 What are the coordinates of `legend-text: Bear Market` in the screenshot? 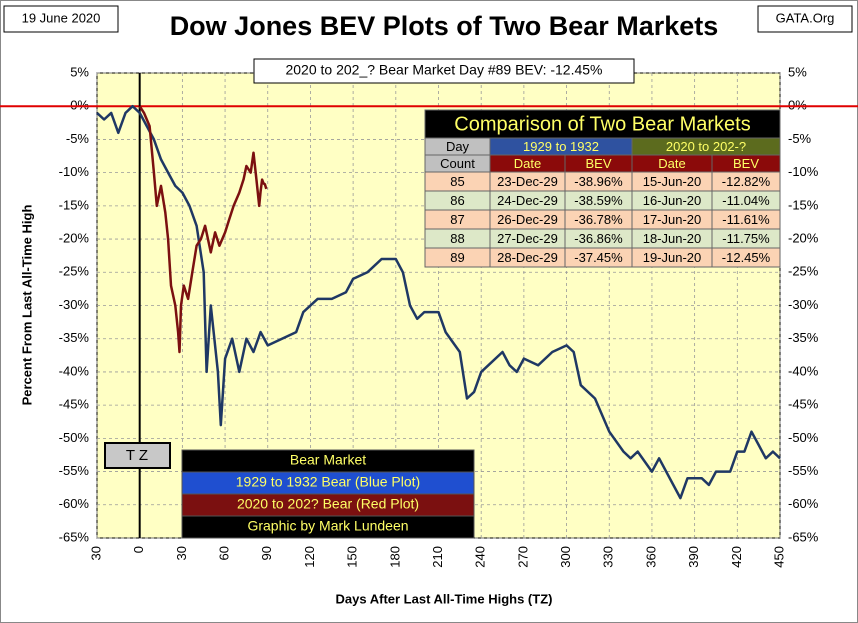 It's located at (328, 460).